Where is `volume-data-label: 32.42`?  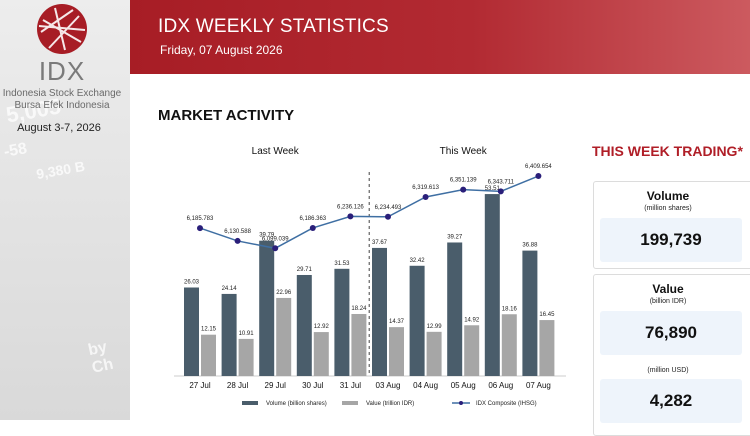
volume-data-label: 32.42 is located at coordinates (418, 261).